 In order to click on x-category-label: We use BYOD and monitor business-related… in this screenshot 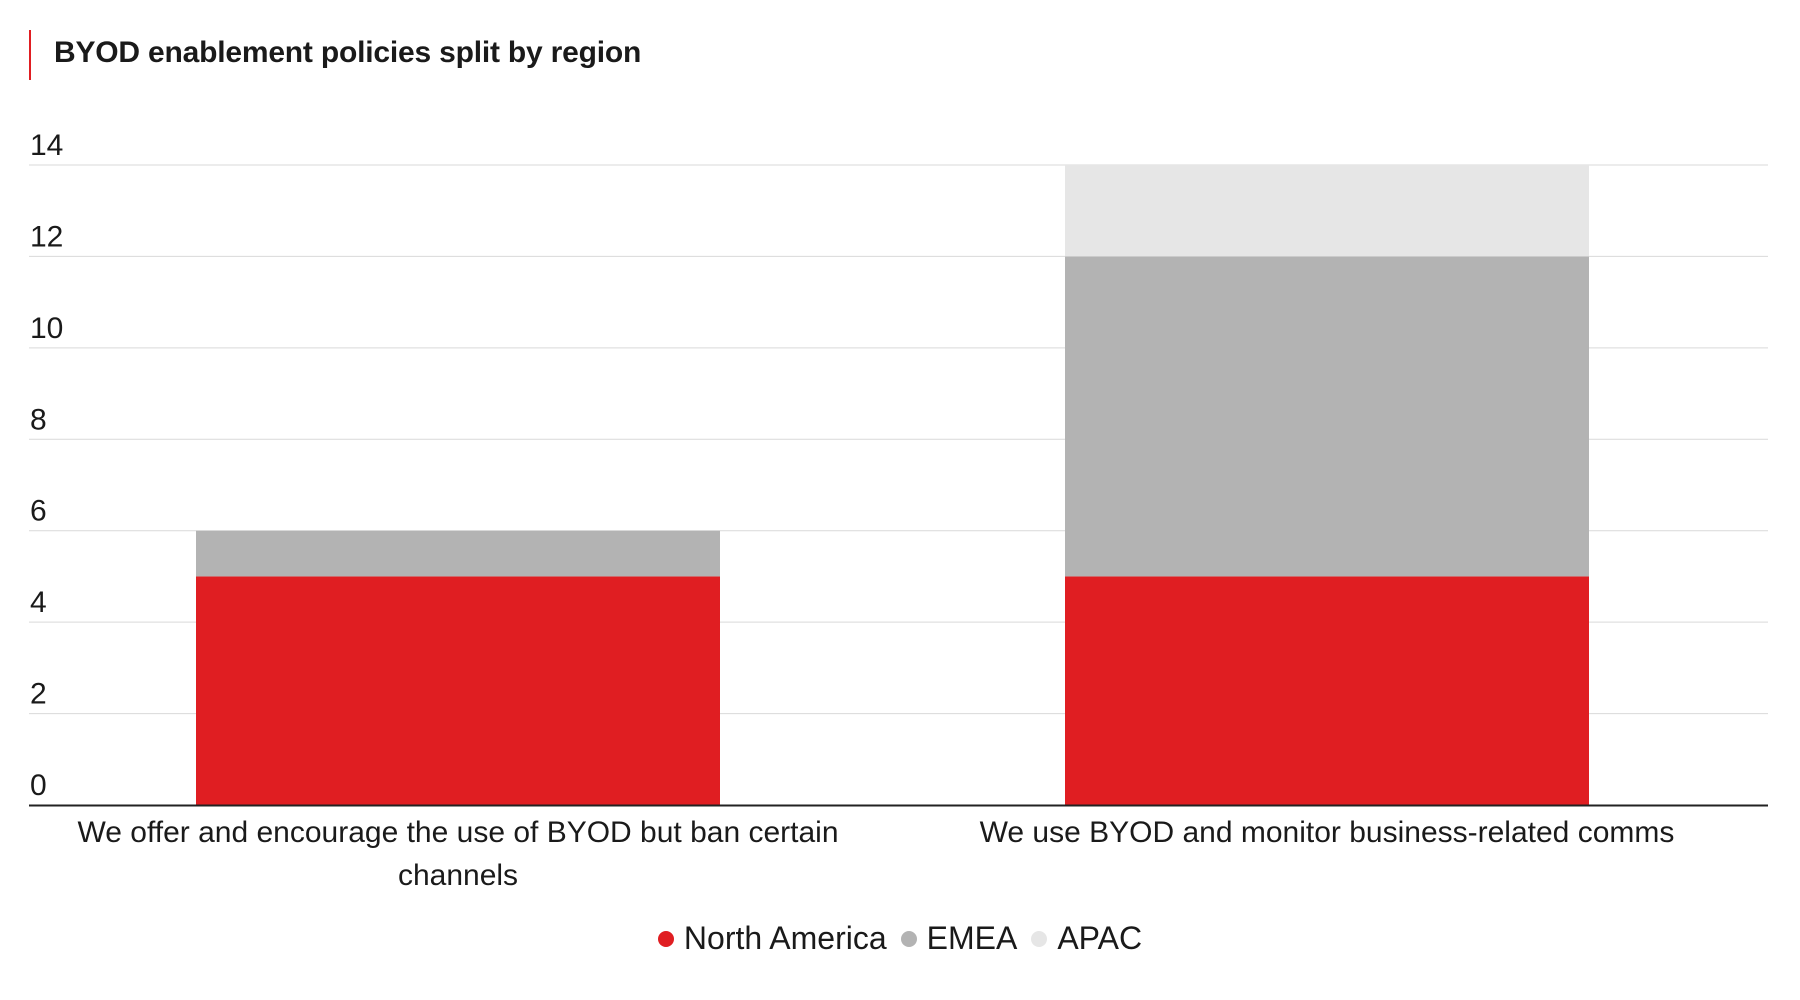, I will do `click(1327, 832)`.